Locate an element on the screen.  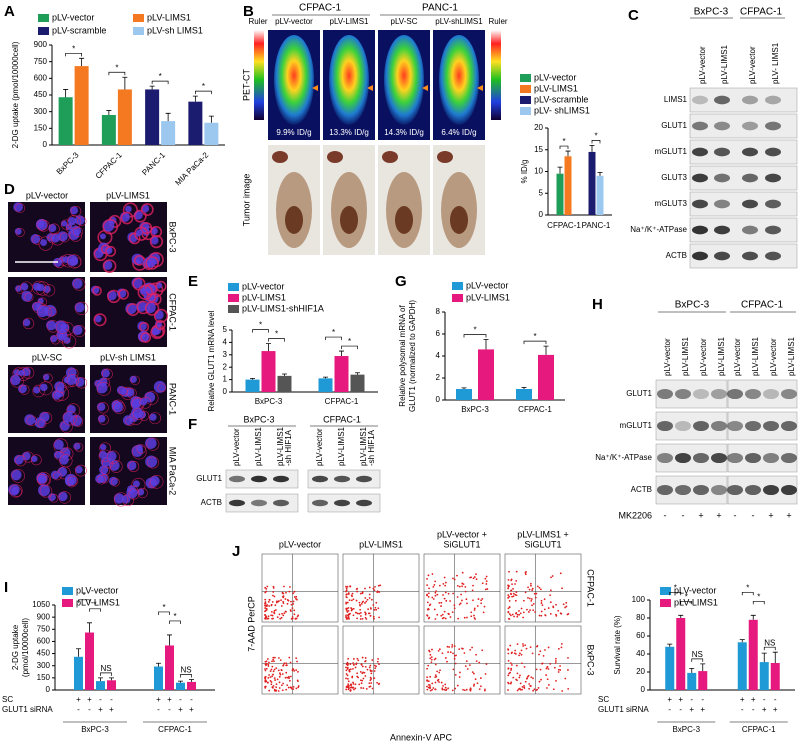
condition-label: pLV-vector is located at coordinates (300, 544).